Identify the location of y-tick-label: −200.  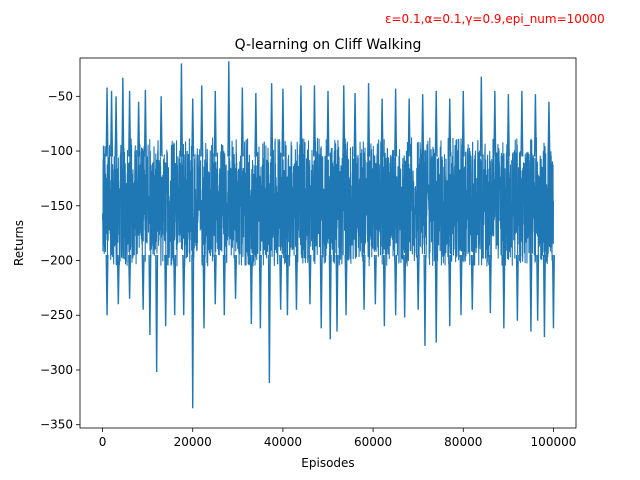
(56, 261).